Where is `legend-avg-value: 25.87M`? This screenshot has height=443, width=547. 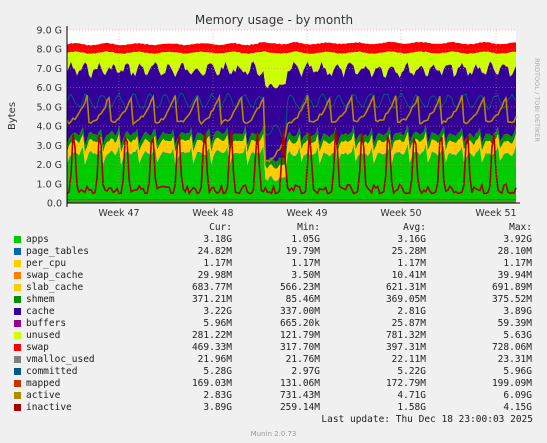
legend-avg-value: 25.87M is located at coordinates (408, 323).